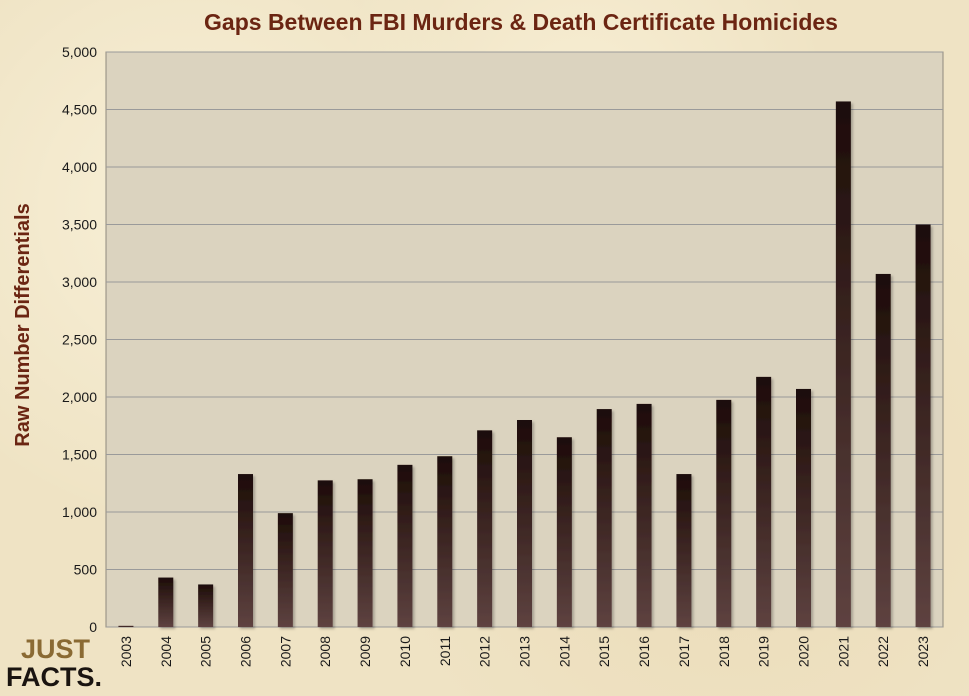 This screenshot has height=696, width=969. Describe the element at coordinates (365, 651) in the screenshot. I see `x-tick-label: 2009` at that location.